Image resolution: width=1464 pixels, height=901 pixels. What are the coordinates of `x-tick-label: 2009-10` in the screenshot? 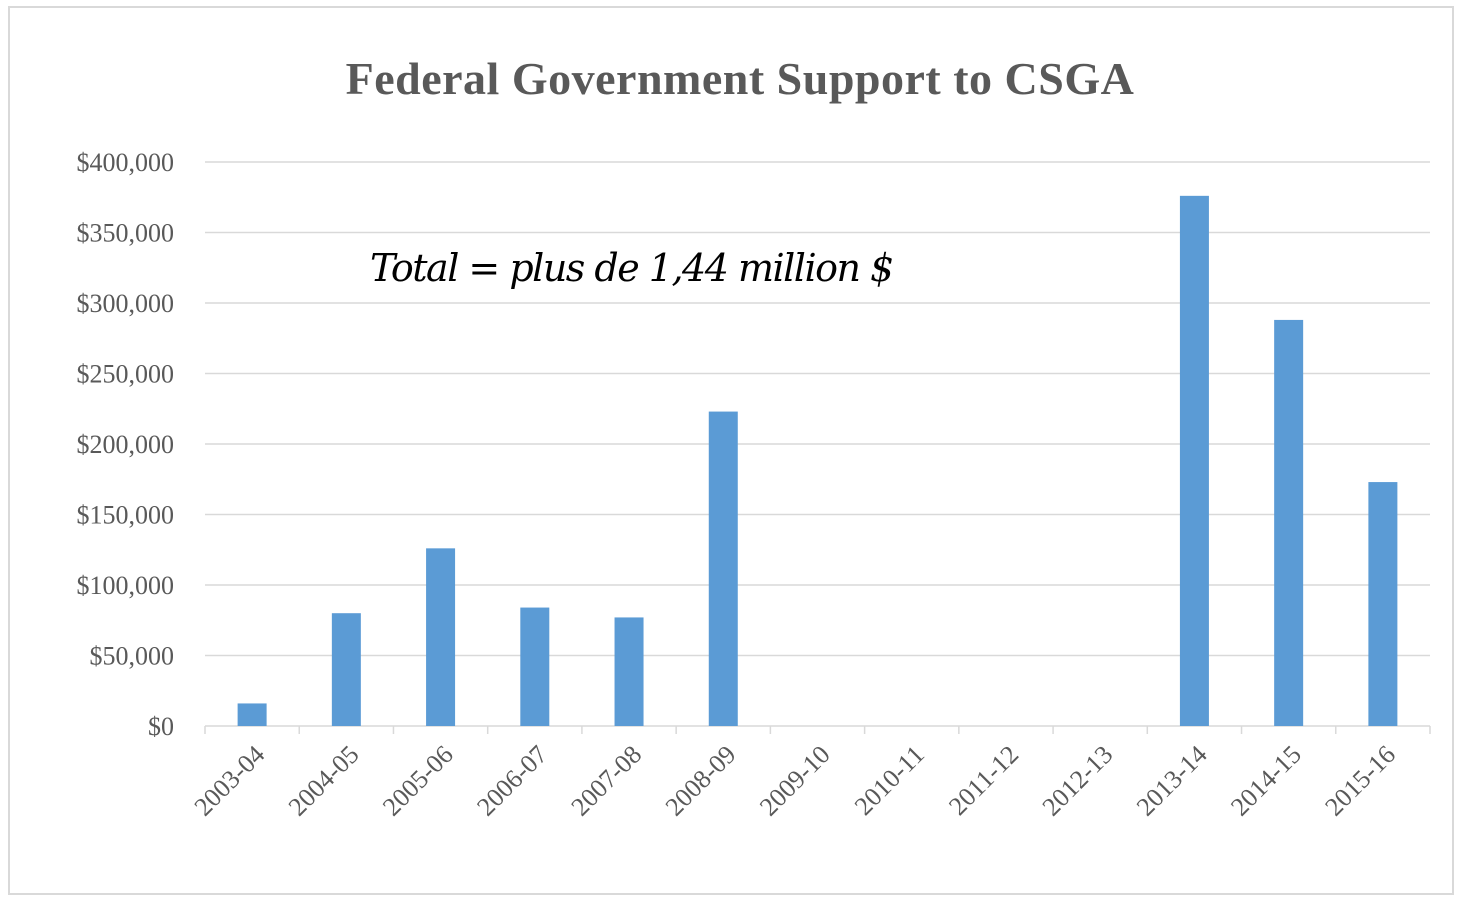 It's located at (795, 781).